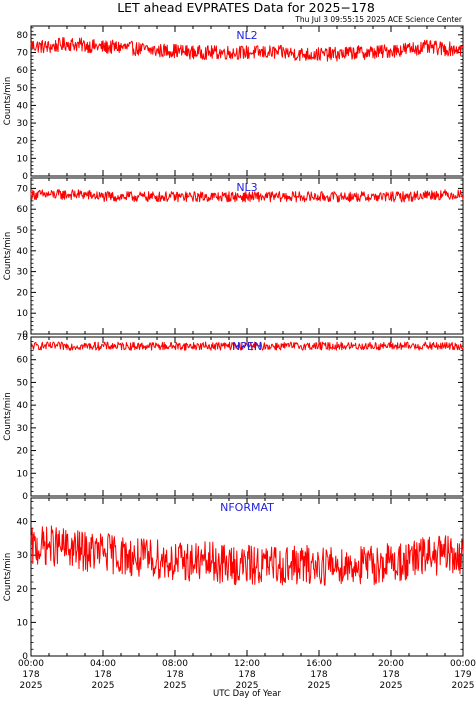  I want to click on x-tick-label-time: 08:00, so click(175, 664).